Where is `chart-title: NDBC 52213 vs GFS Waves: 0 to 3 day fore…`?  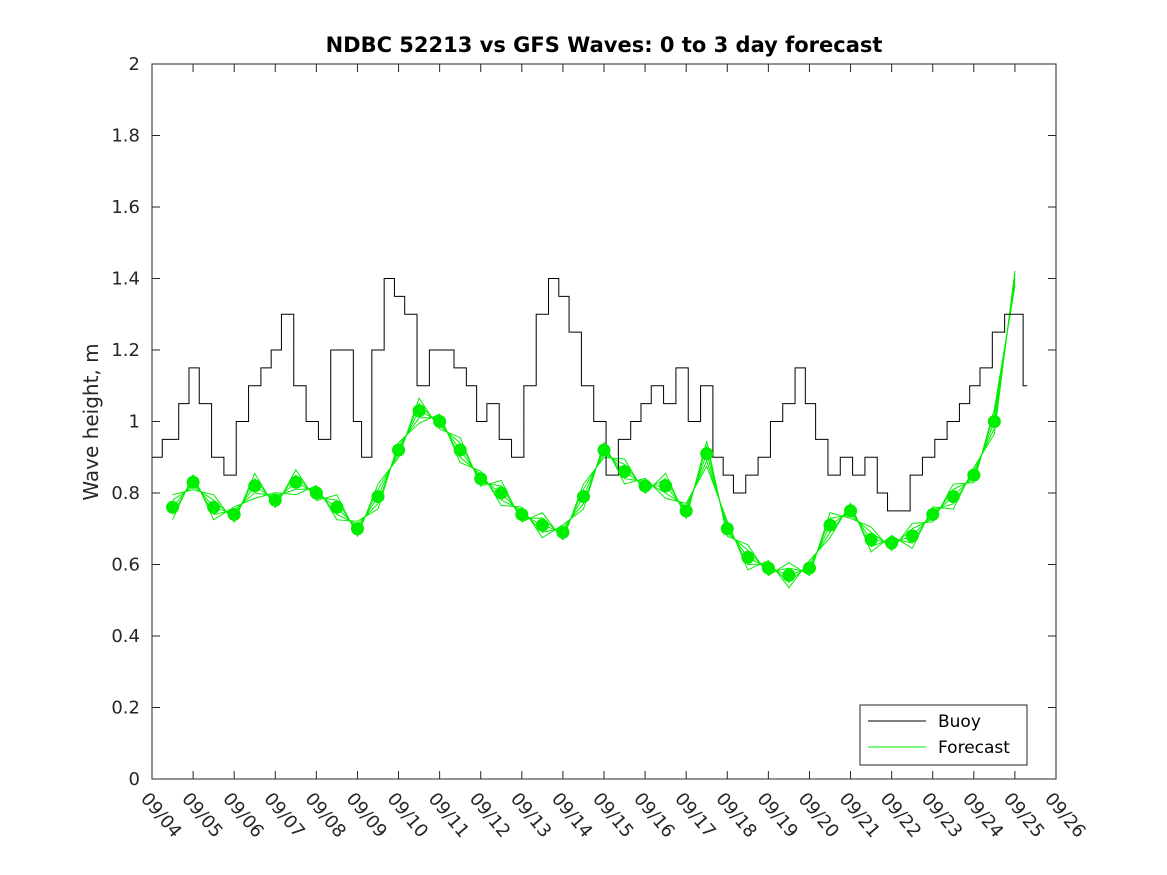
chart-title: NDBC 52213 vs GFS Waves: 0 to 3 day fore… is located at coordinates (604, 45).